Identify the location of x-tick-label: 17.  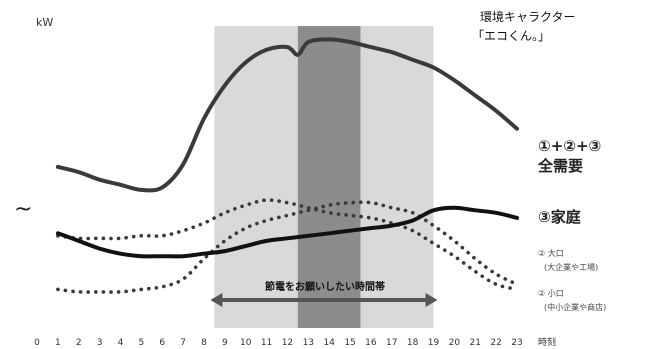
(391, 343).